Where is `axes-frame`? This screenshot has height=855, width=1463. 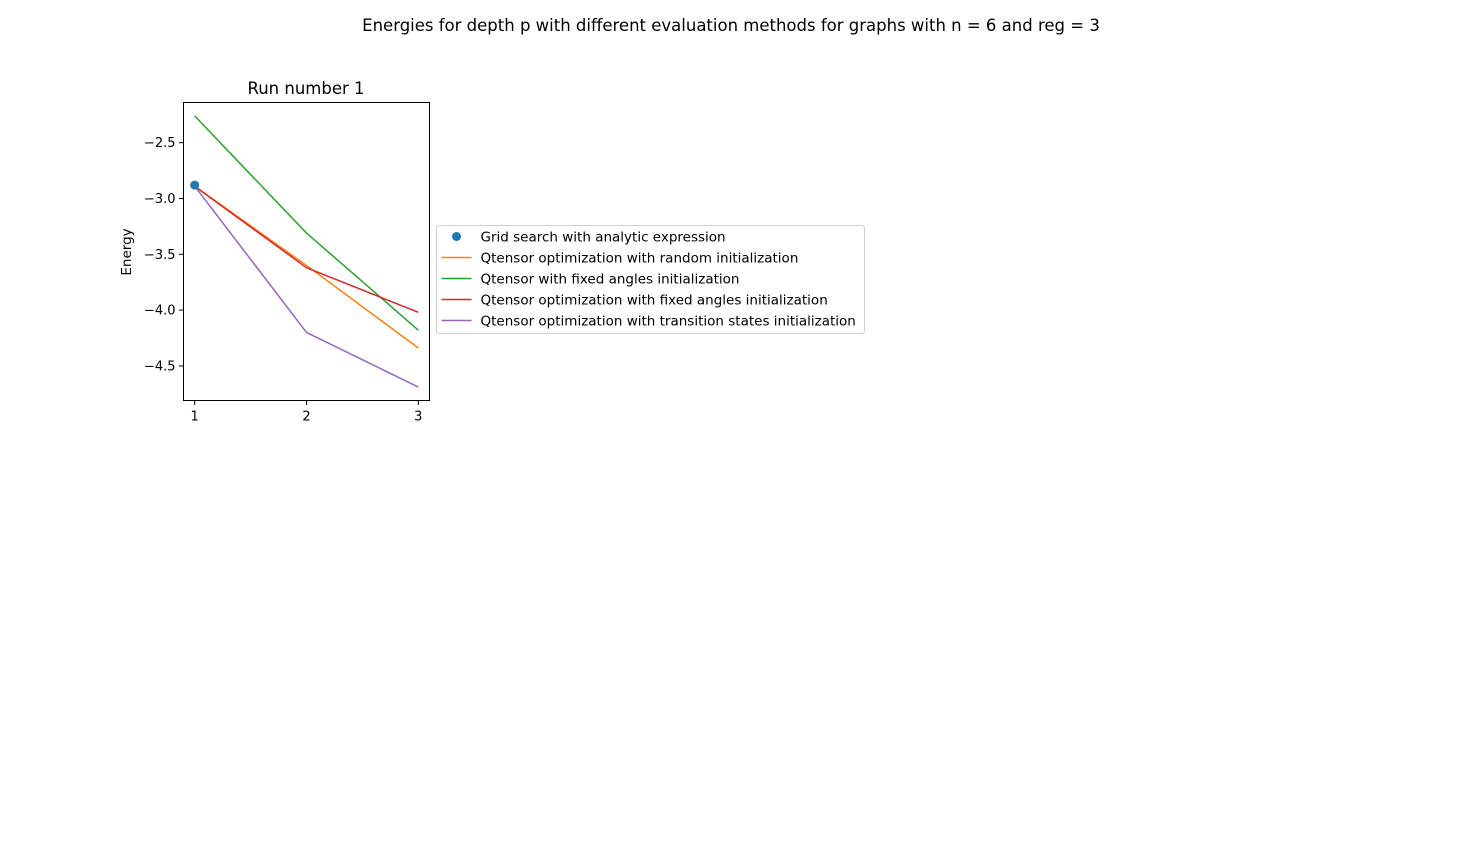
axes-frame is located at coordinates (306, 251).